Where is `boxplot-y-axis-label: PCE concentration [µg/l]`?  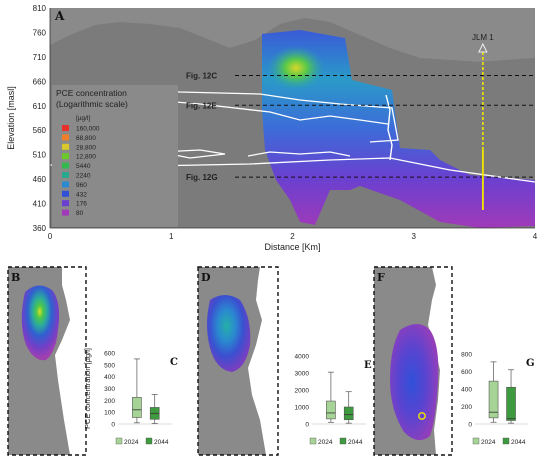
boxplot-y-axis-label: PCE concentration [µg/l] is located at coordinates (87, 388).